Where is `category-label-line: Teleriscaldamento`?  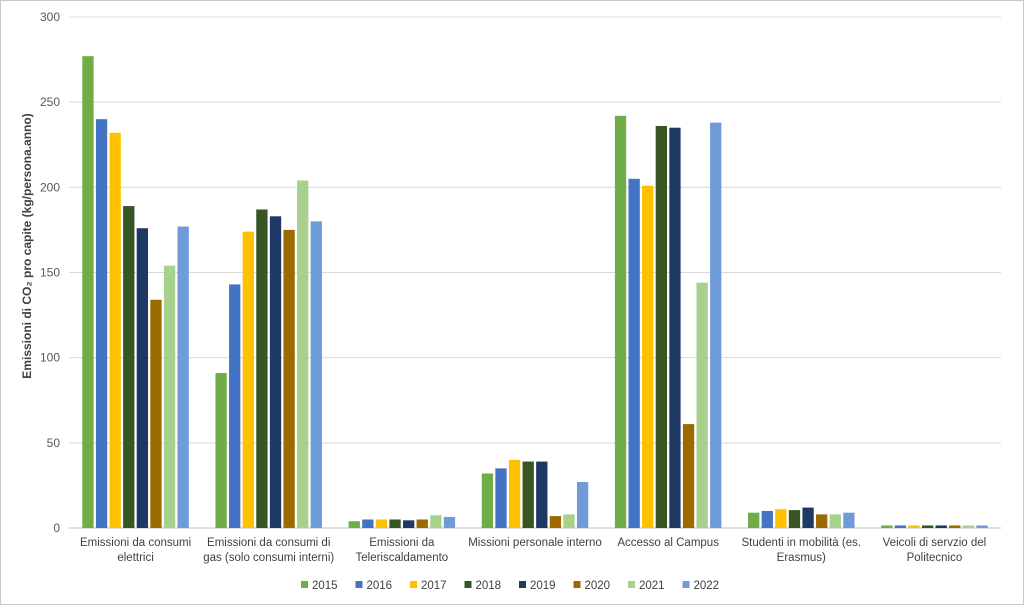
category-label-line: Teleriscaldamento is located at coordinates (402, 558).